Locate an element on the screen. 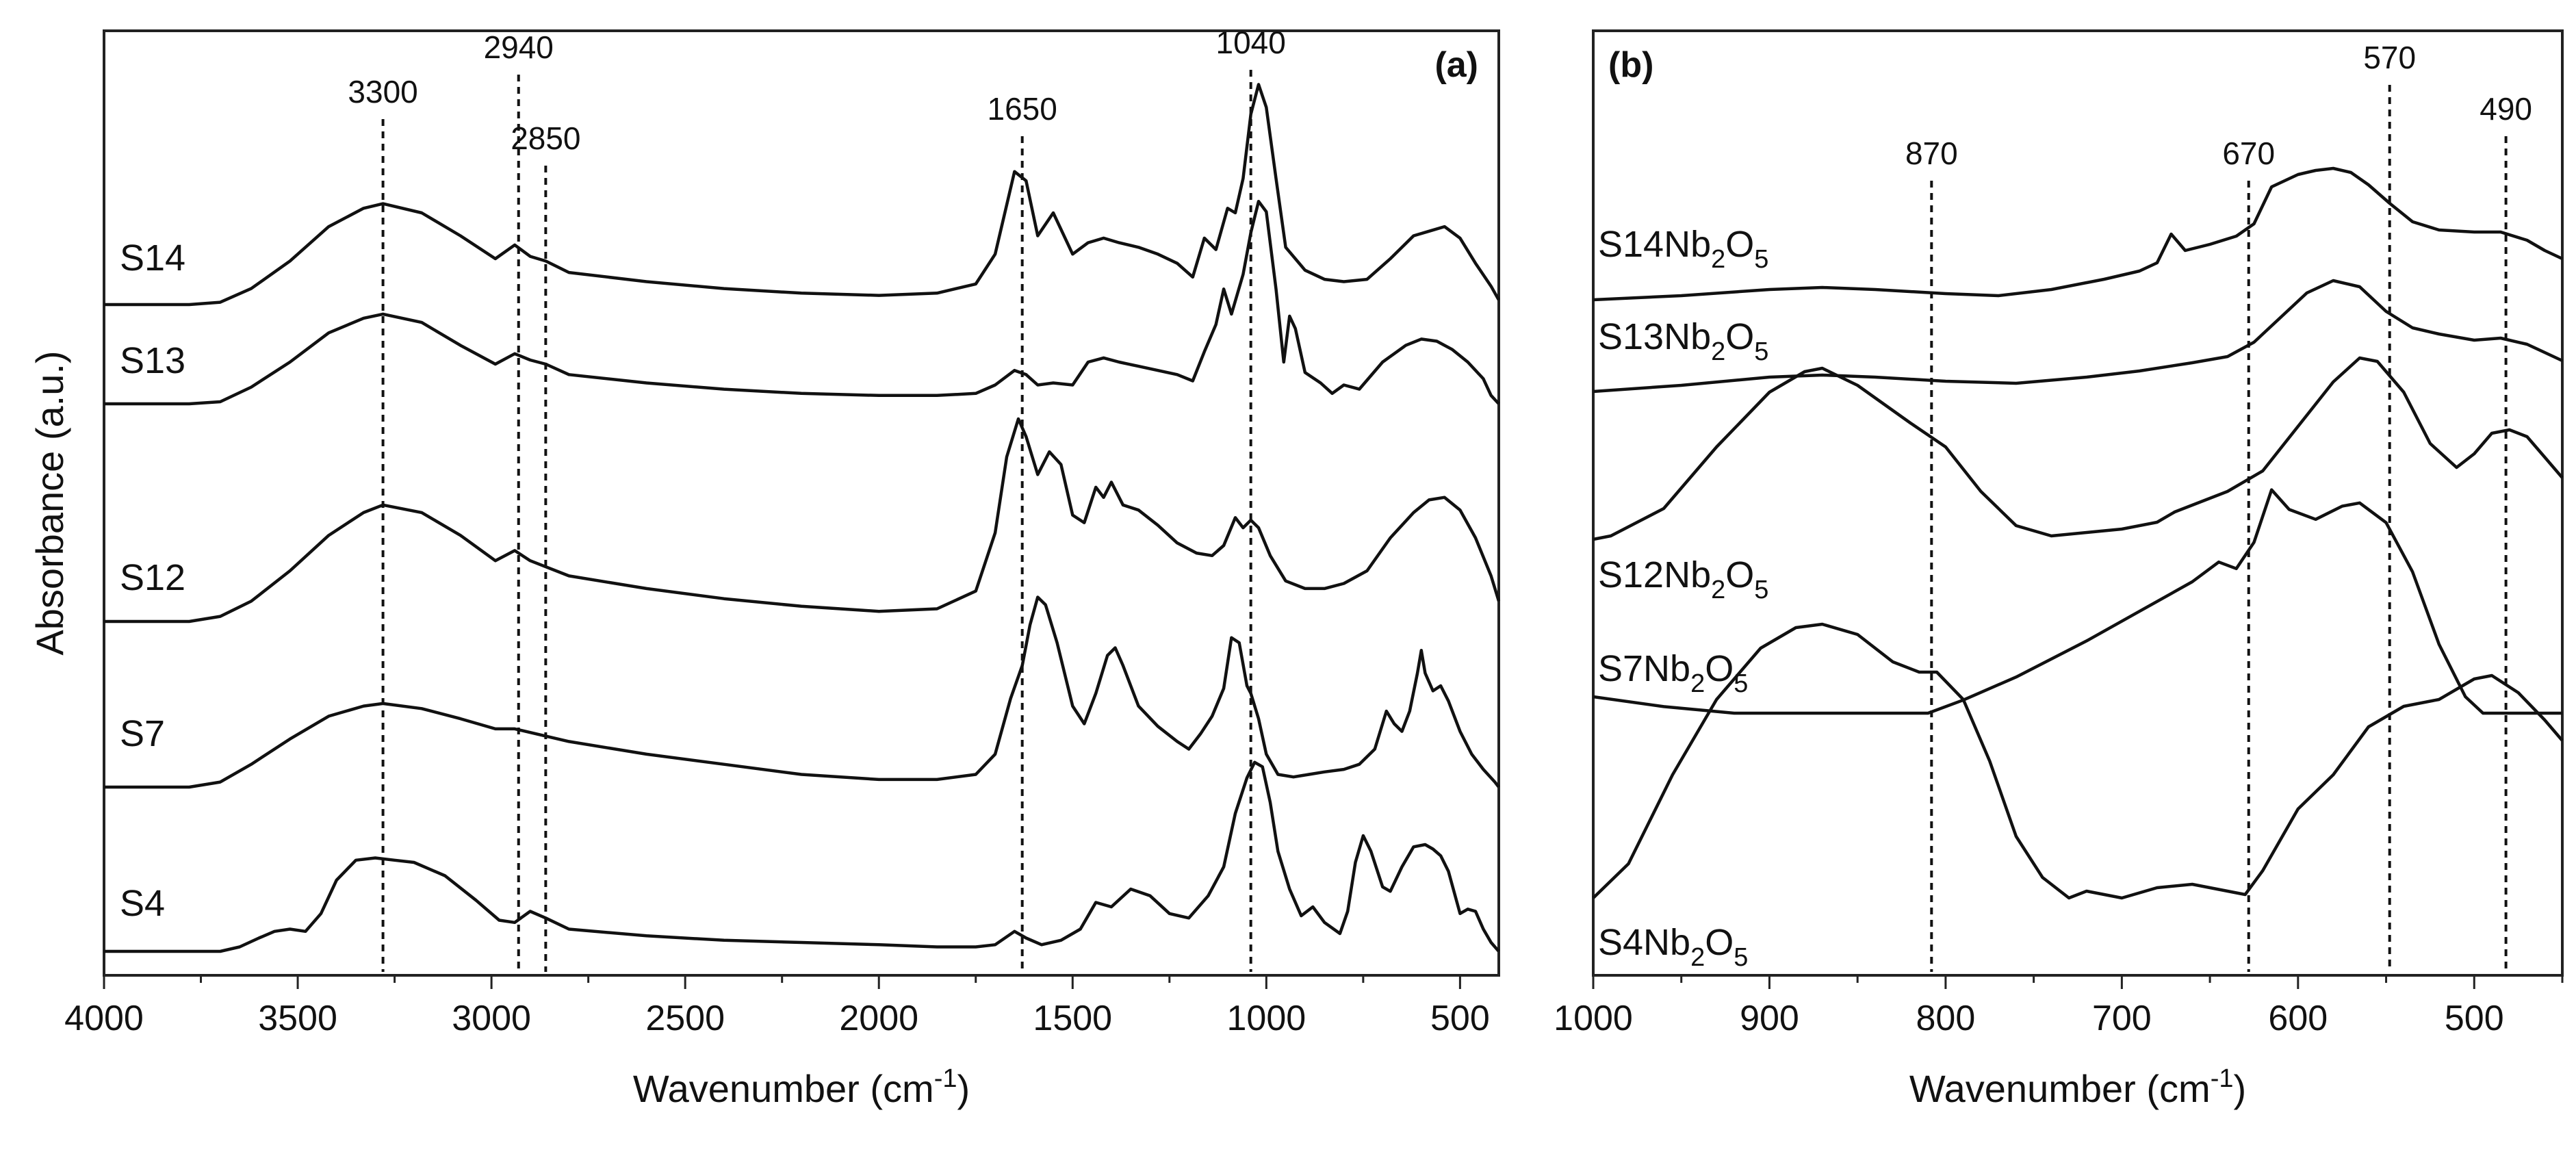 The image size is (2576, 1156). series-label-s14nb2o5: S14Nb2O5 is located at coordinates (1683, 249).